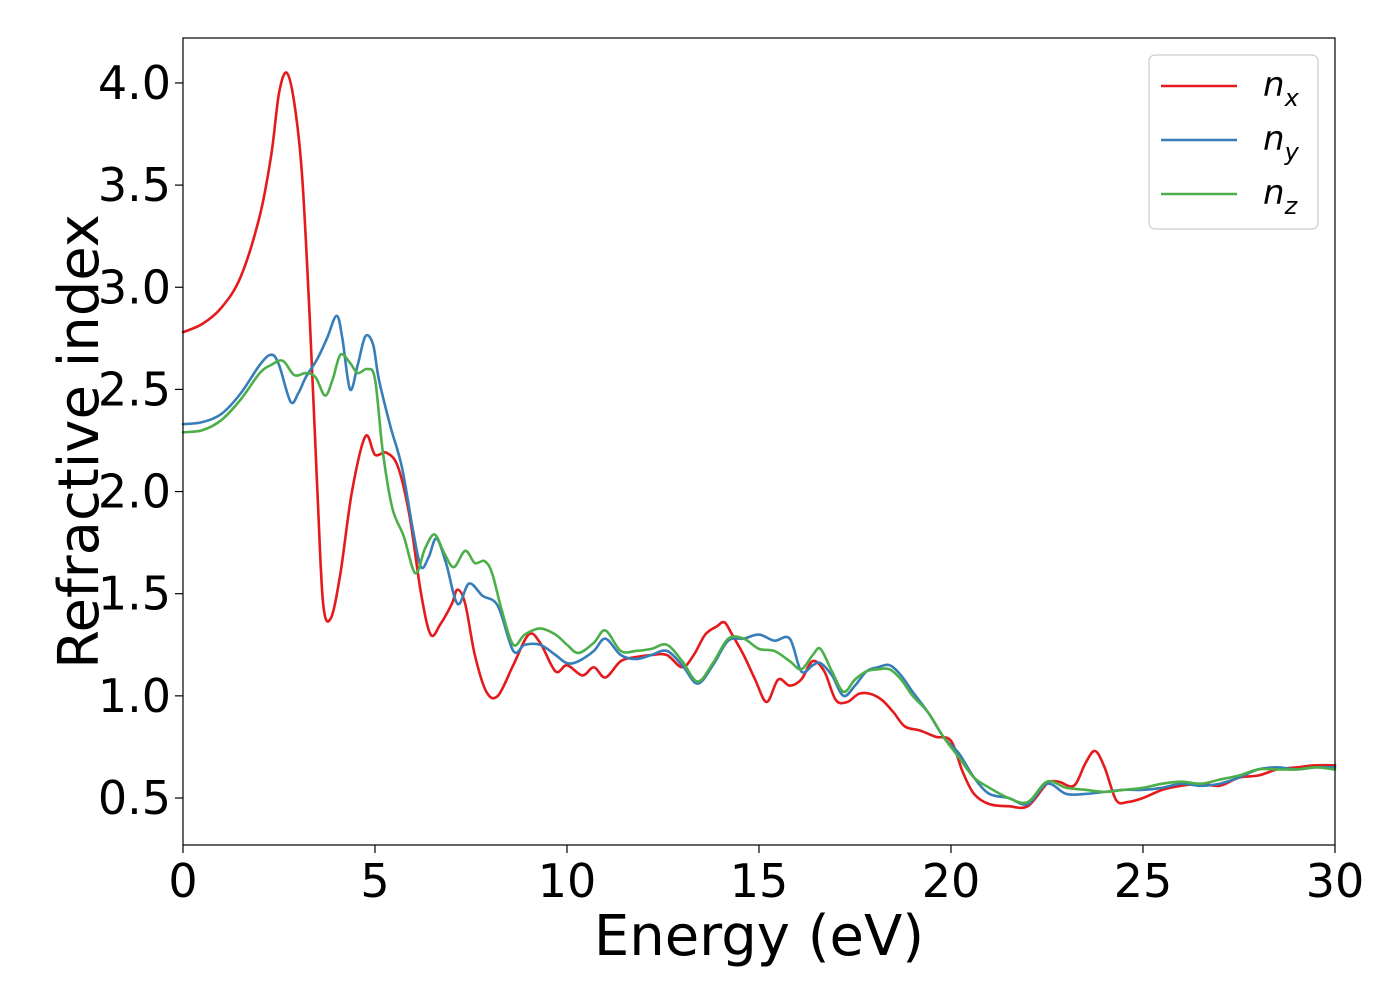  What do you see at coordinates (567, 881) in the screenshot?
I see `x-tick-label: 10` at bounding box center [567, 881].